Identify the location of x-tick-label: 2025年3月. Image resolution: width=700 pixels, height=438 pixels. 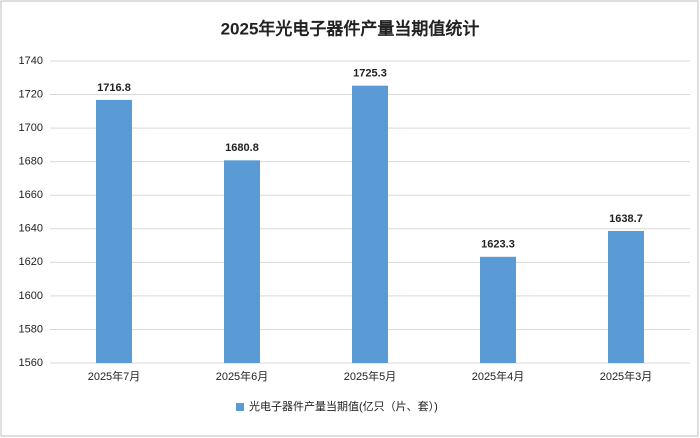
(626, 376).